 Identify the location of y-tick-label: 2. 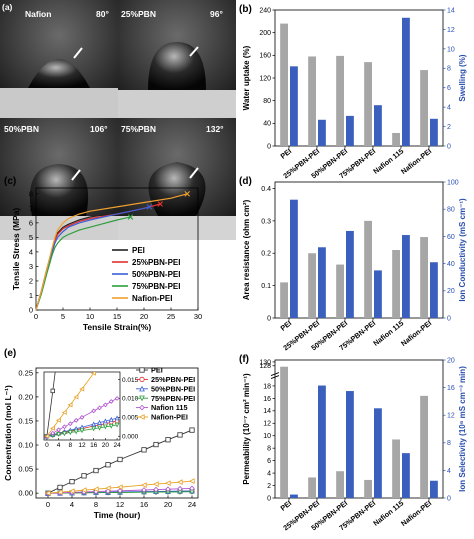
(31, 280).